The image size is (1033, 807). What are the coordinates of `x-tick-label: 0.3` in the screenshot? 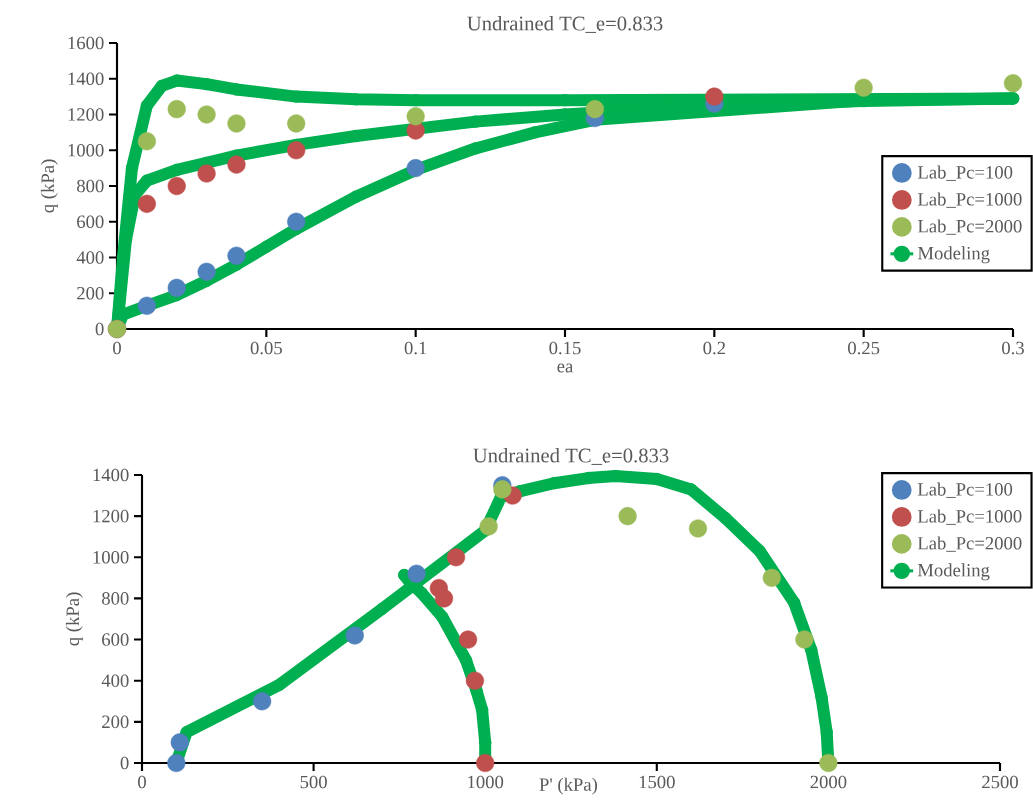 It's located at (1013, 348).